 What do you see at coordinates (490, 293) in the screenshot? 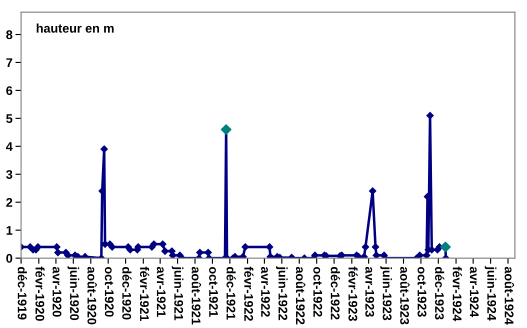
I see `x-tick-label: juin-1924` at bounding box center [490, 293].